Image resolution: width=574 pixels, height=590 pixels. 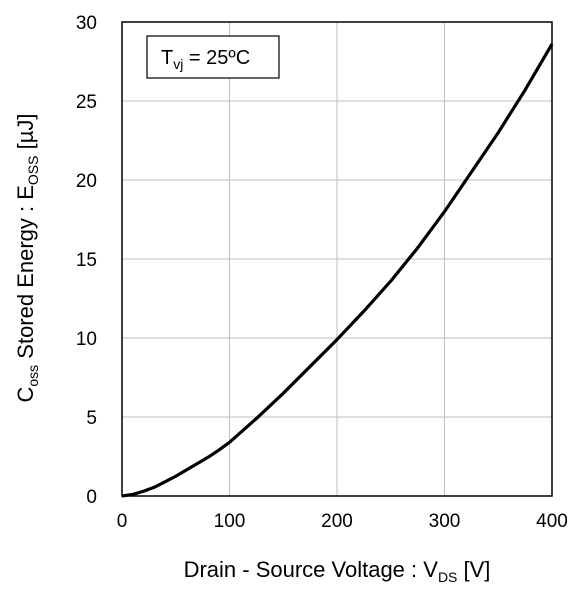 What do you see at coordinates (33, 170) in the screenshot?
I see `ylabel-main-sub: OSS` at bounding box center [33, 170].